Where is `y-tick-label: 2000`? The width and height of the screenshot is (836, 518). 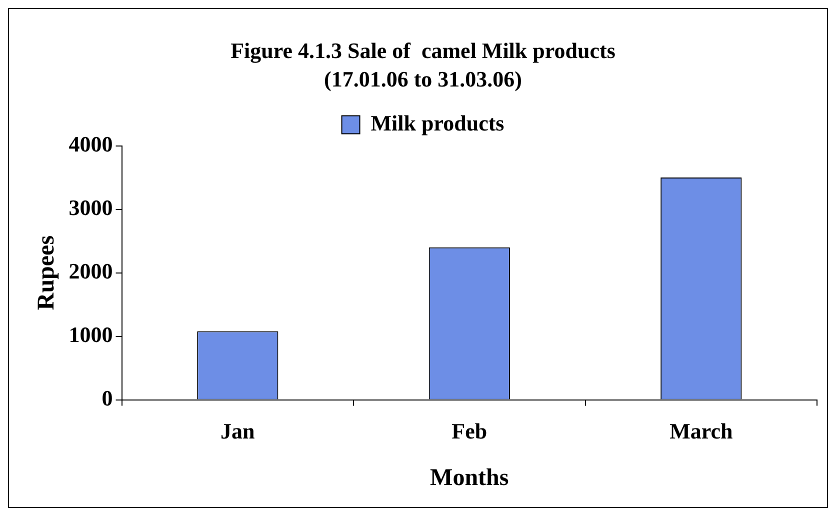 y-tick-label: 2000 is located at coordinates (90, 271).